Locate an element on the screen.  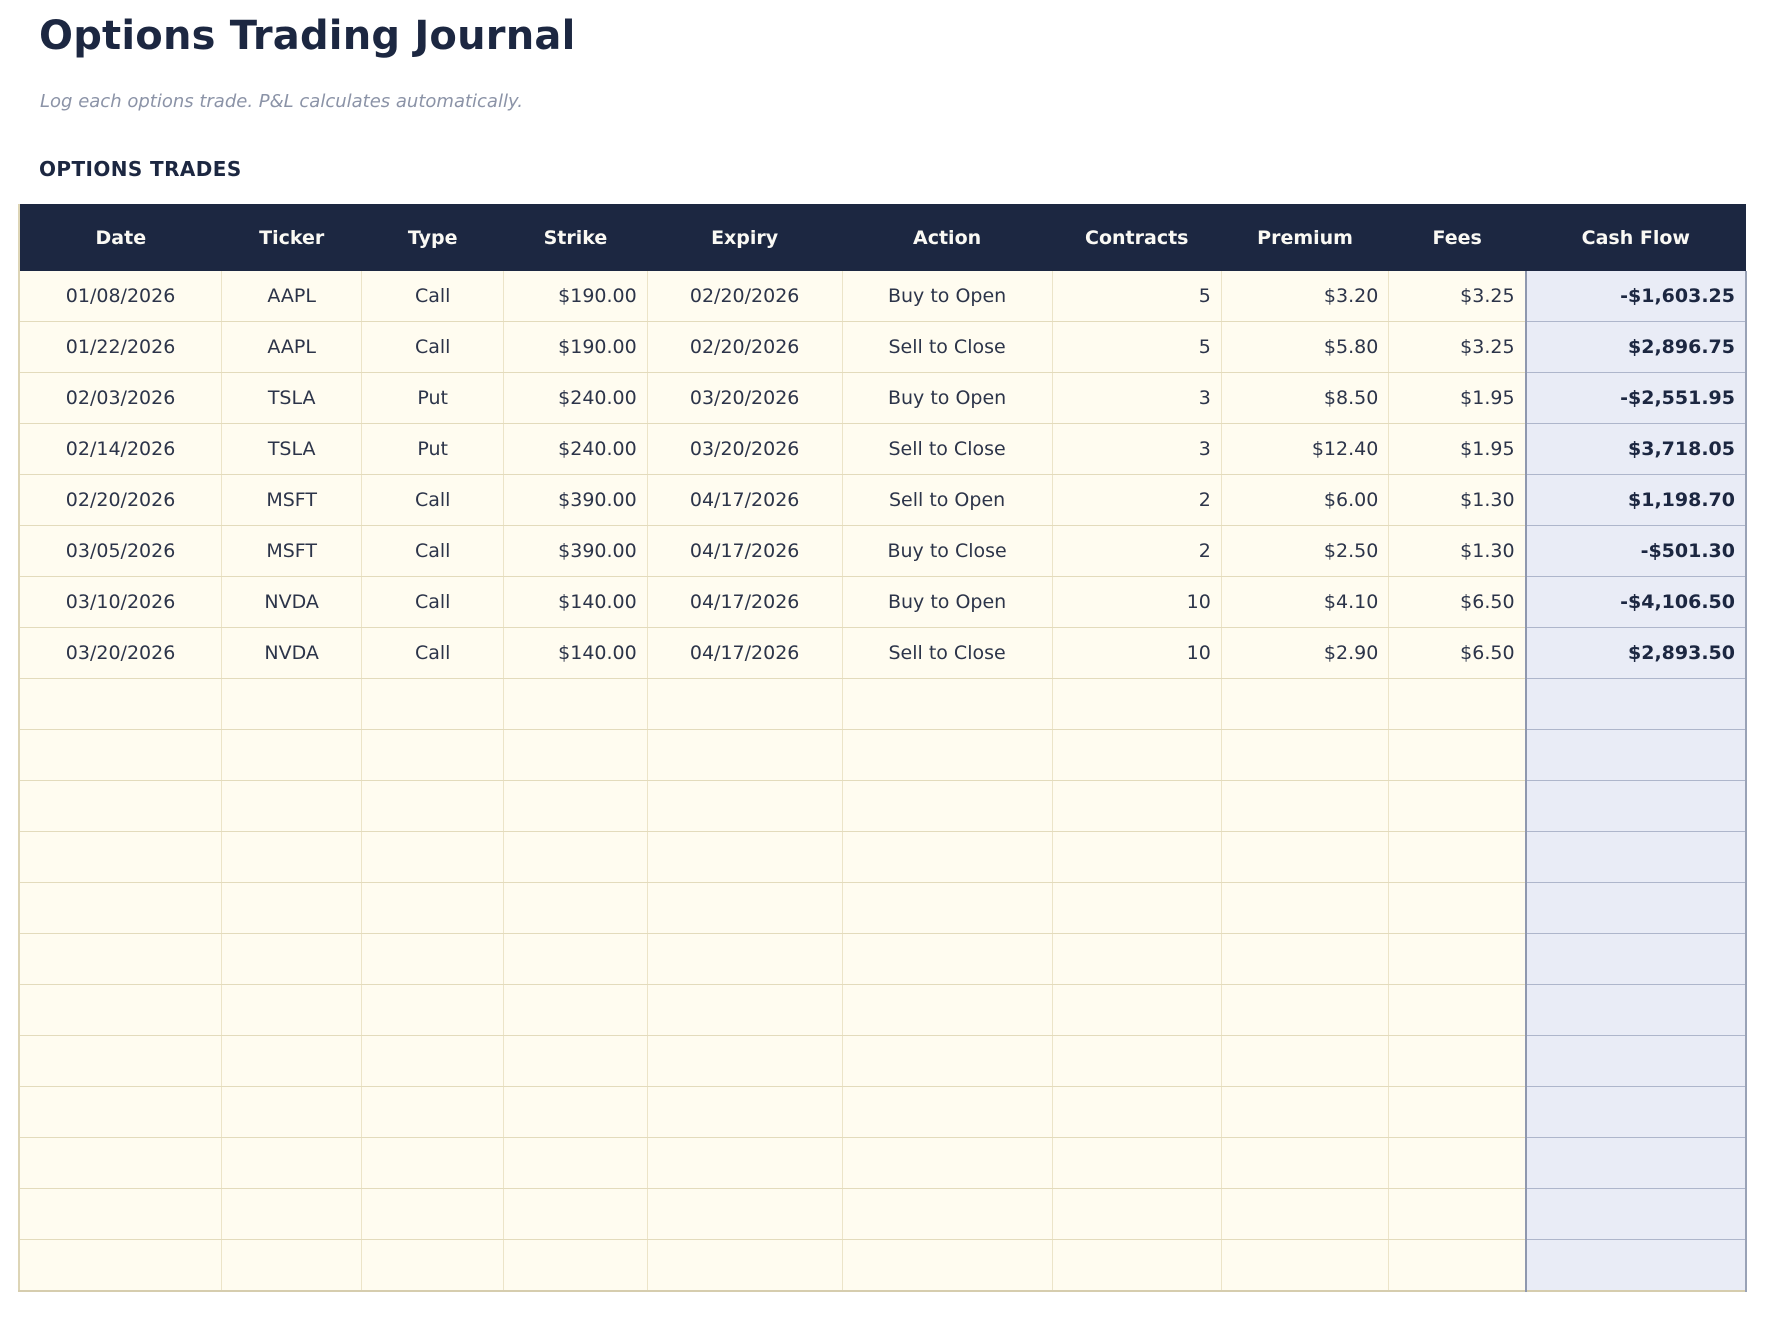
cell-strike: $140.00 is located at coordinates (575, 602).